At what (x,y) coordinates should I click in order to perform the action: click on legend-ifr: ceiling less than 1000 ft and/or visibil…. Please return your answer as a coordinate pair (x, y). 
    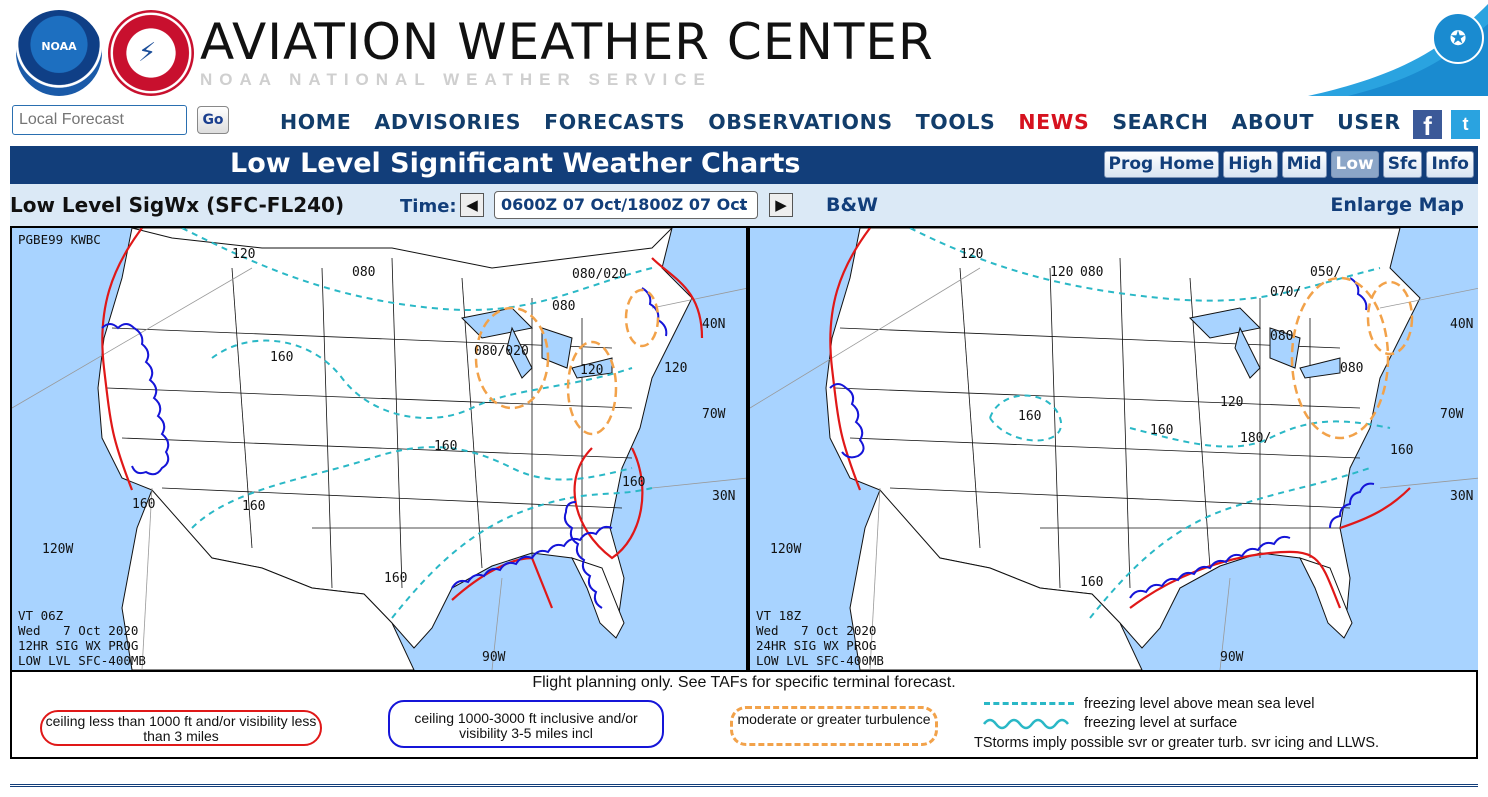
    Looking at the image, I should click on (181, 728).